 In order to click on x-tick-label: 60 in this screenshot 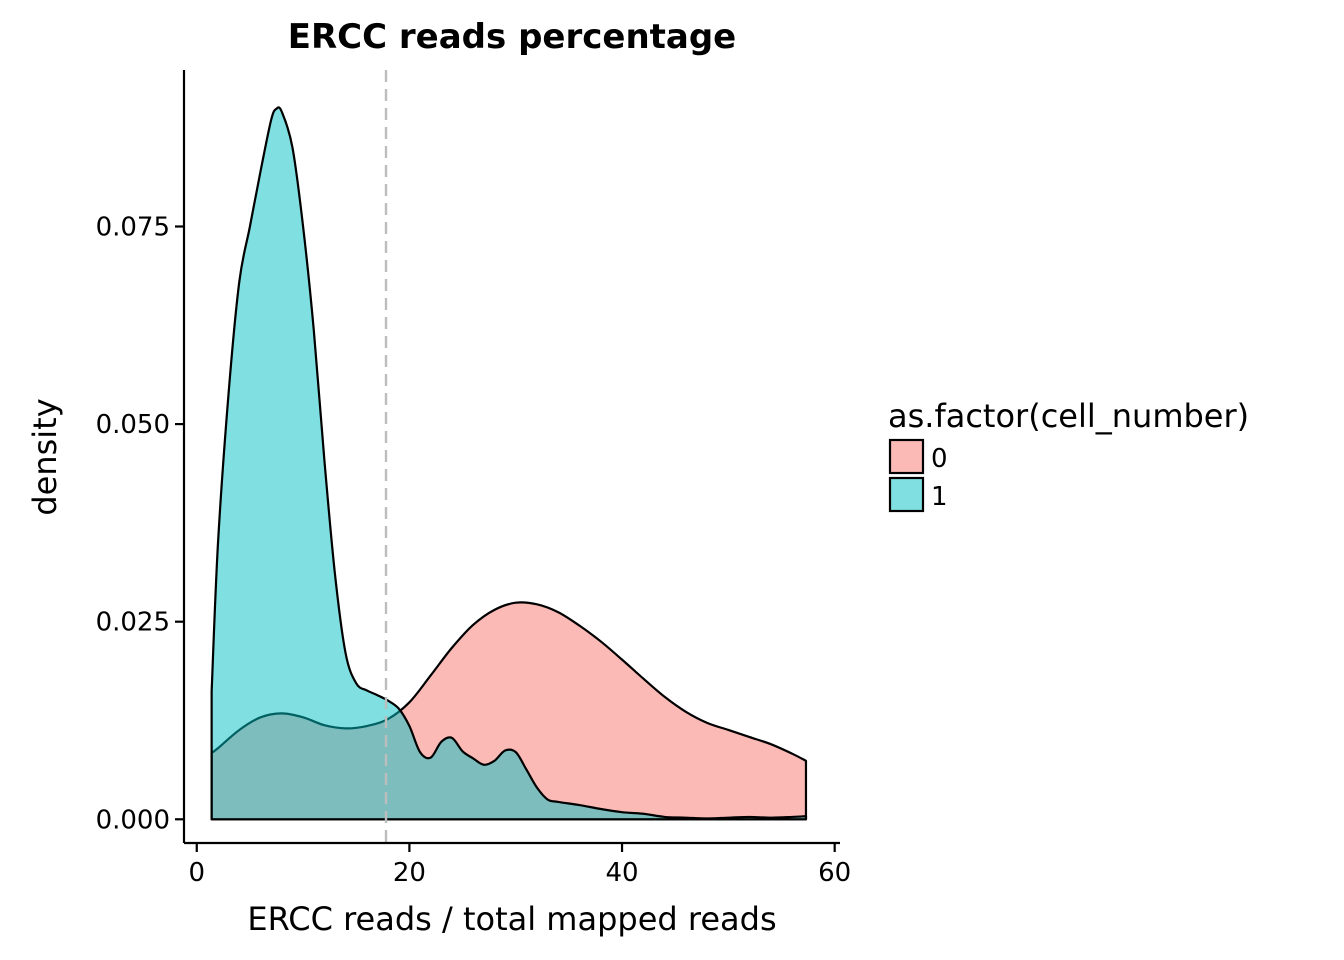, I will do `click(834, 873)`.